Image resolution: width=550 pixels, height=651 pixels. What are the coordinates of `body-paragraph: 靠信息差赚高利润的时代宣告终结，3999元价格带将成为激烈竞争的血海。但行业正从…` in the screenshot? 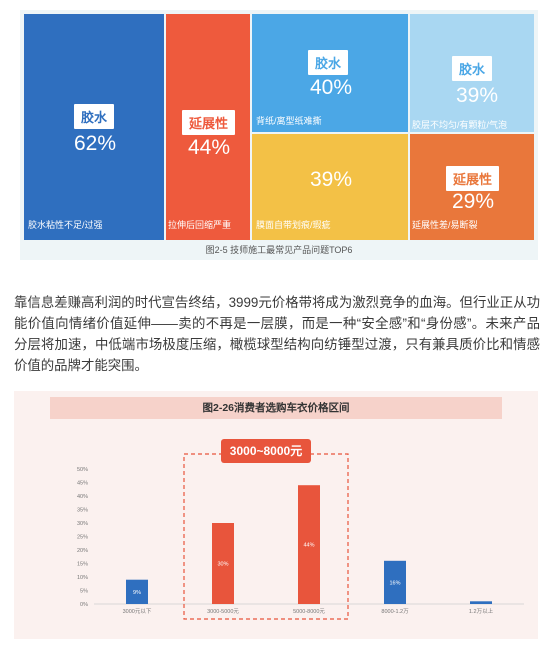 It's located at (277, 334).